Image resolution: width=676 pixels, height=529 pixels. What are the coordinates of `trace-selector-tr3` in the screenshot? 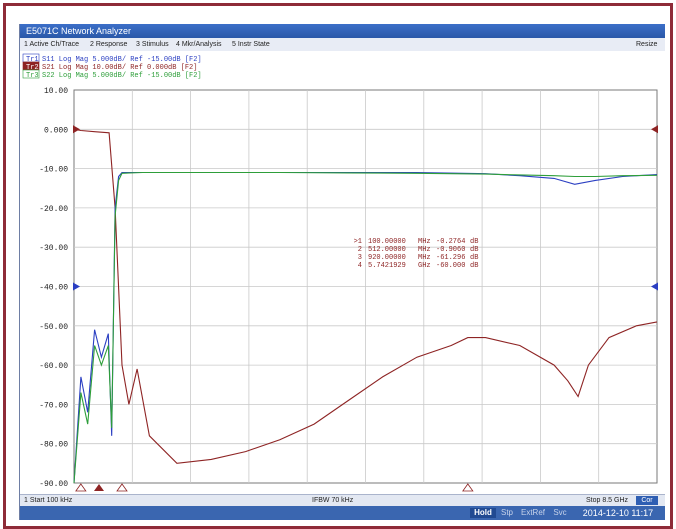 It's located at (31, 74).